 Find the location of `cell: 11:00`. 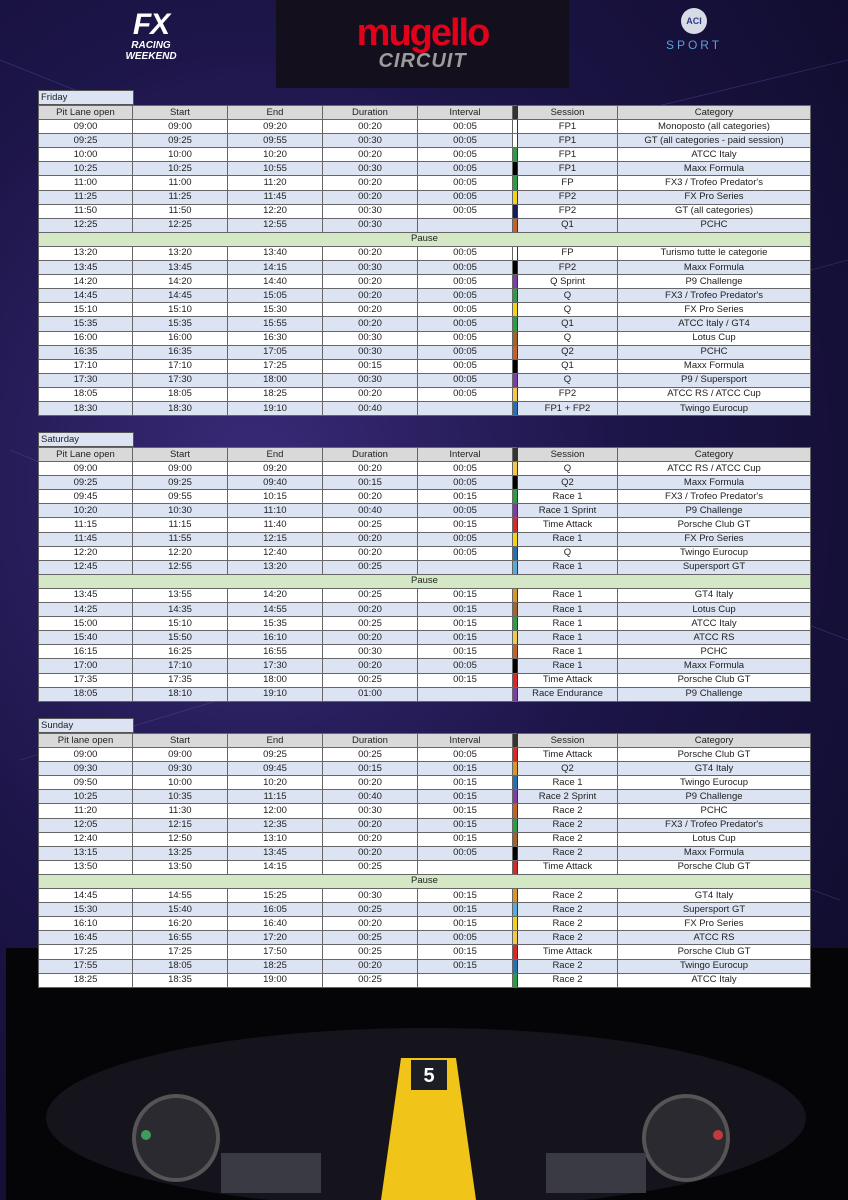

cell: 11:00 is located at coordinates (85, 183).